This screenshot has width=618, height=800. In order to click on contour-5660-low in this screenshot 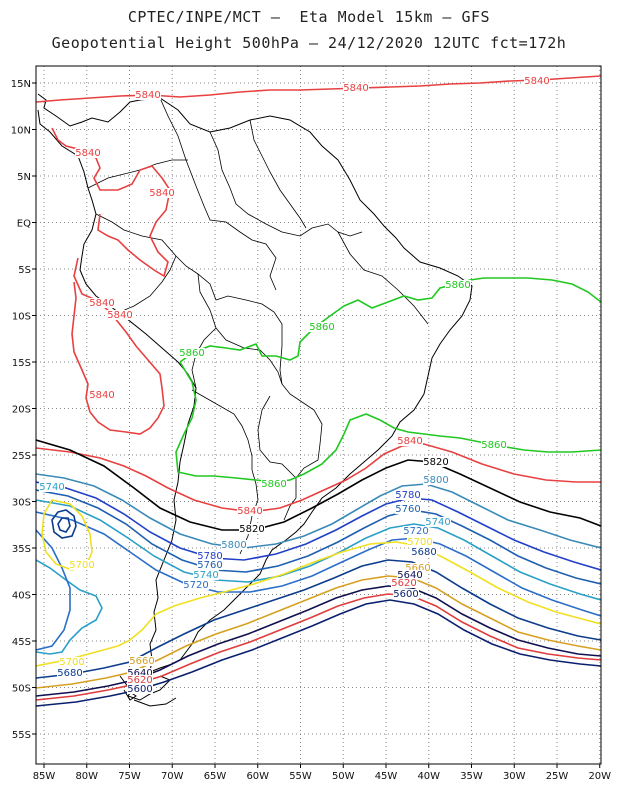, I will do `click(64, 525)`.